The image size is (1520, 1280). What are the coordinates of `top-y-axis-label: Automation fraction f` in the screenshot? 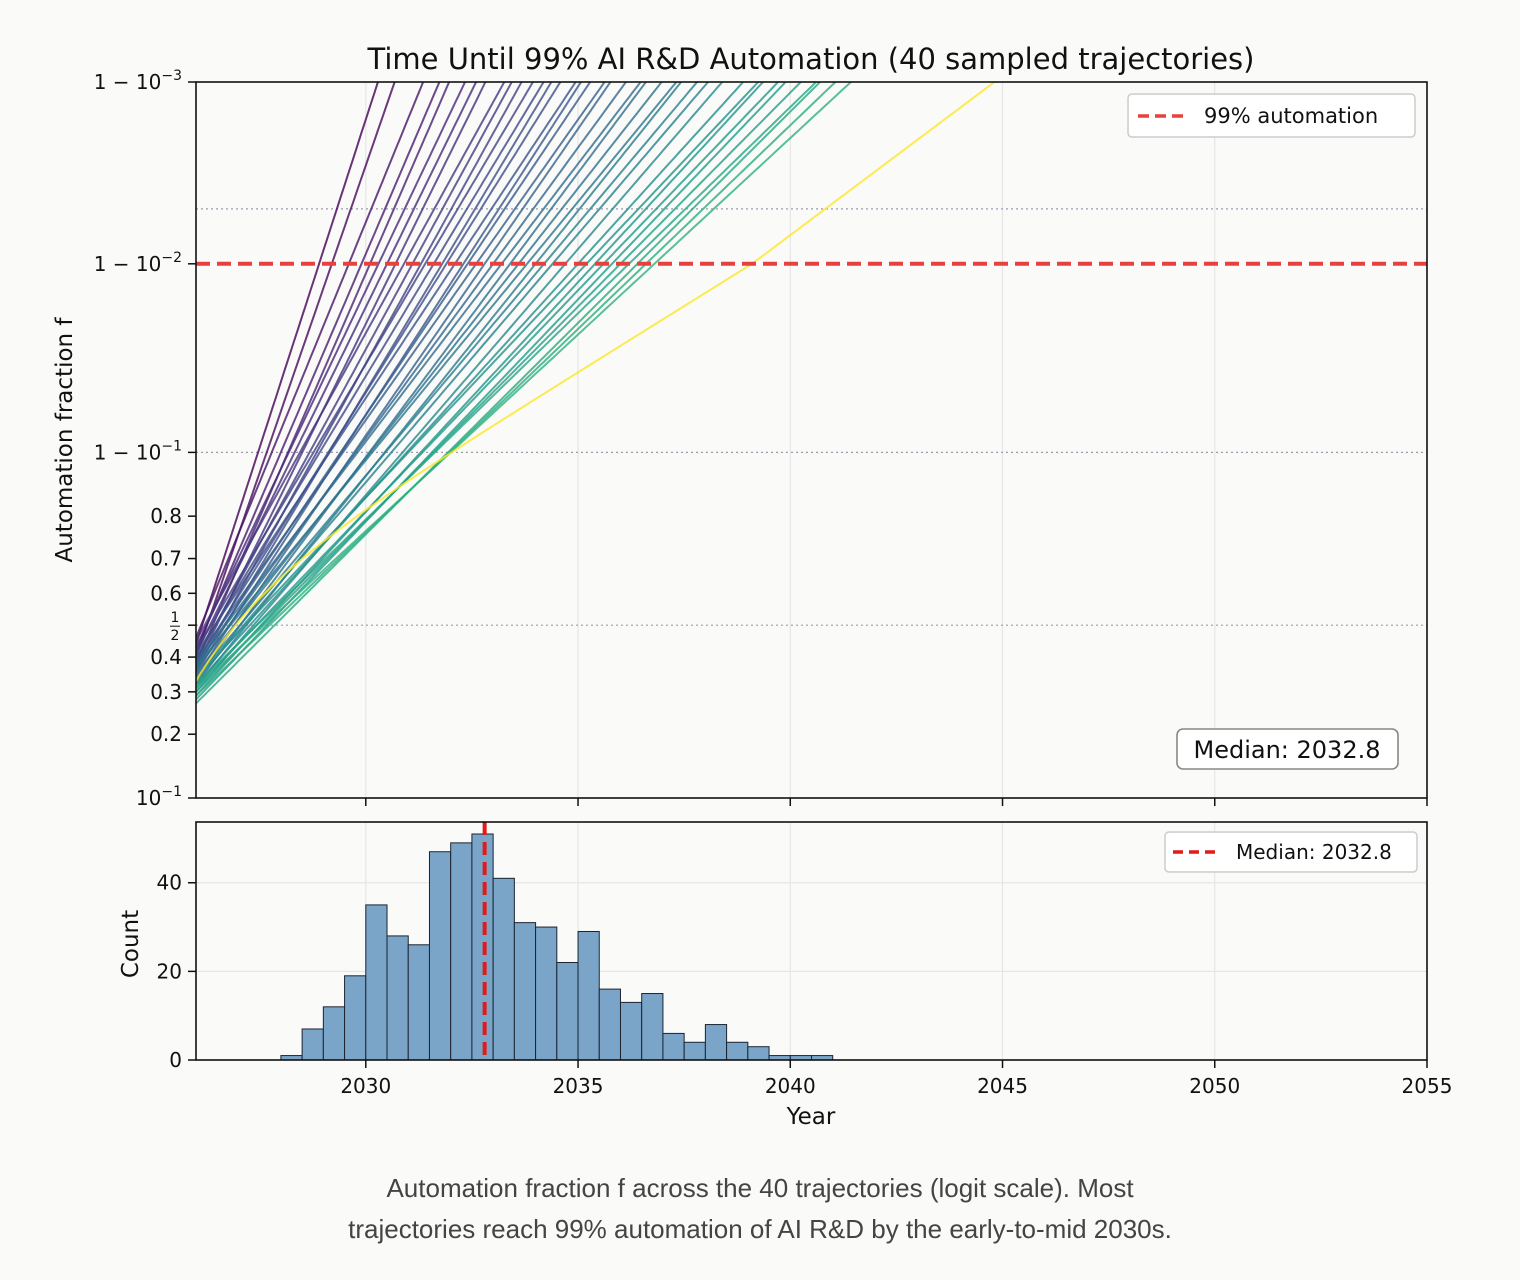 It's located at (65, 440).